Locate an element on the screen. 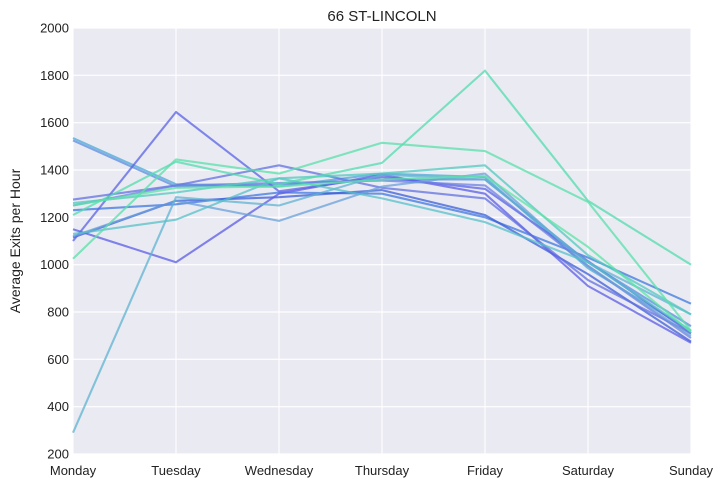 This screenshot has width=725, height=488. x-tick-label: Monday is located at coordinates (73, 470).